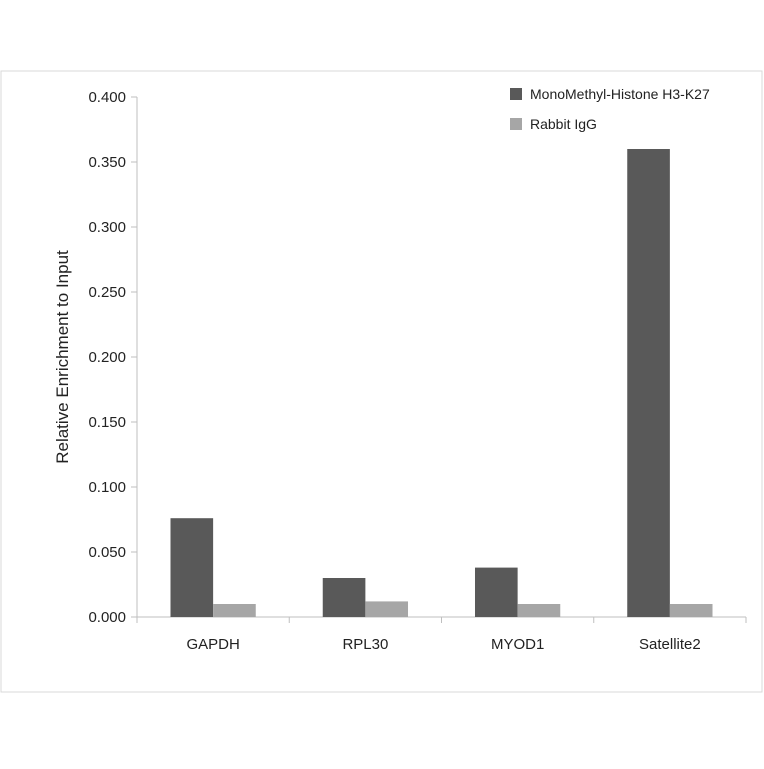  Describe the element at coordinates (107, 292) in the screenshot. I see `y-tick-label: 0.250` at that location.